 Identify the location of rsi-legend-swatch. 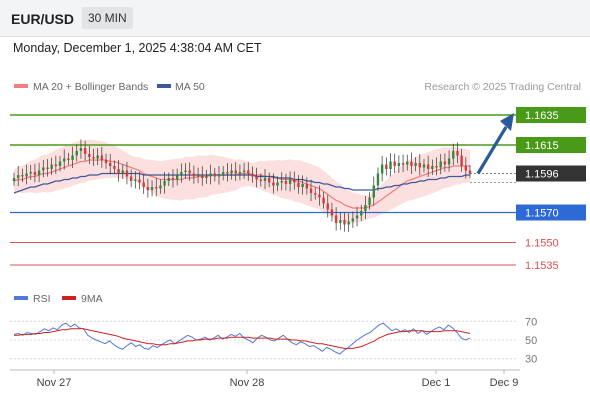
(21, 298).